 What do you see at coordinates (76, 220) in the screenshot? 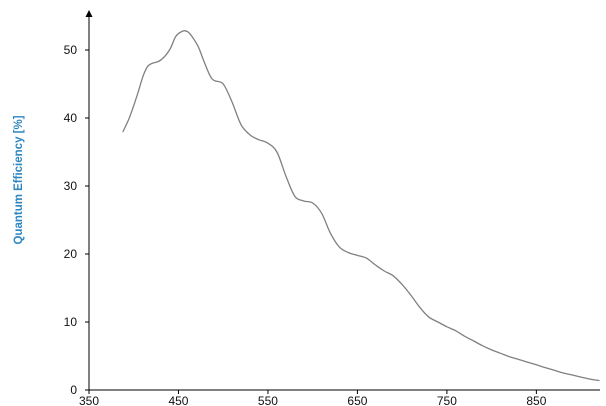
I see `y-axis-ticks: 0 10 20 30 40 50` at bounding box center [76, 220].